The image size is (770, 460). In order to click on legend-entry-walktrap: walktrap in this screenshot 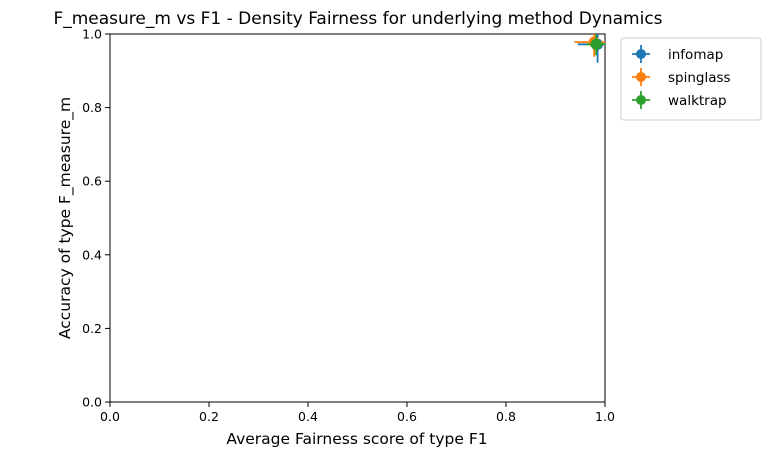, I will do `click(679, 100)`.